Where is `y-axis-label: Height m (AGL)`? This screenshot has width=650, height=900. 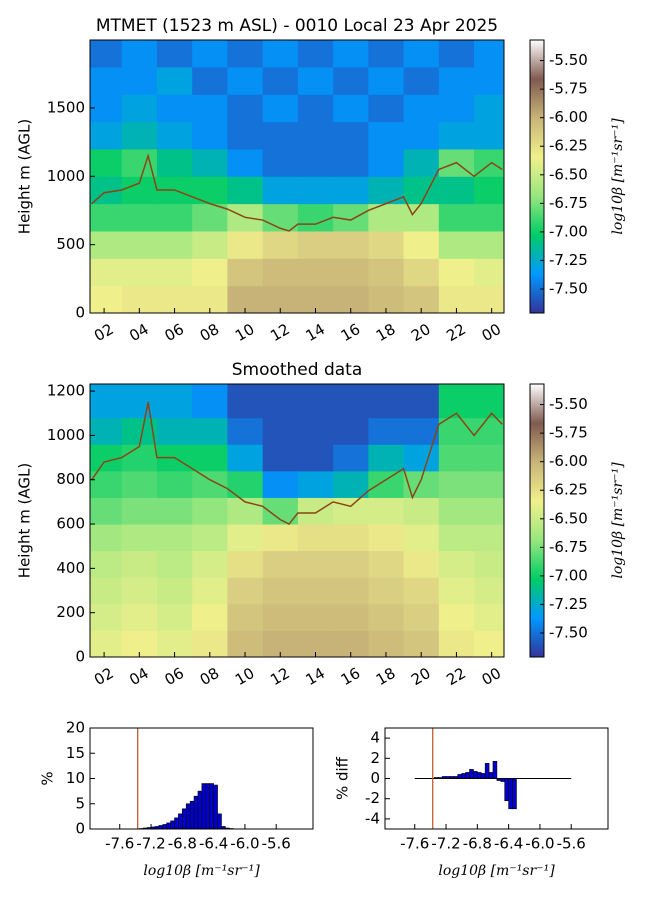
y-axis-label: Height m (AGL) is located at coordinates (25, 520).